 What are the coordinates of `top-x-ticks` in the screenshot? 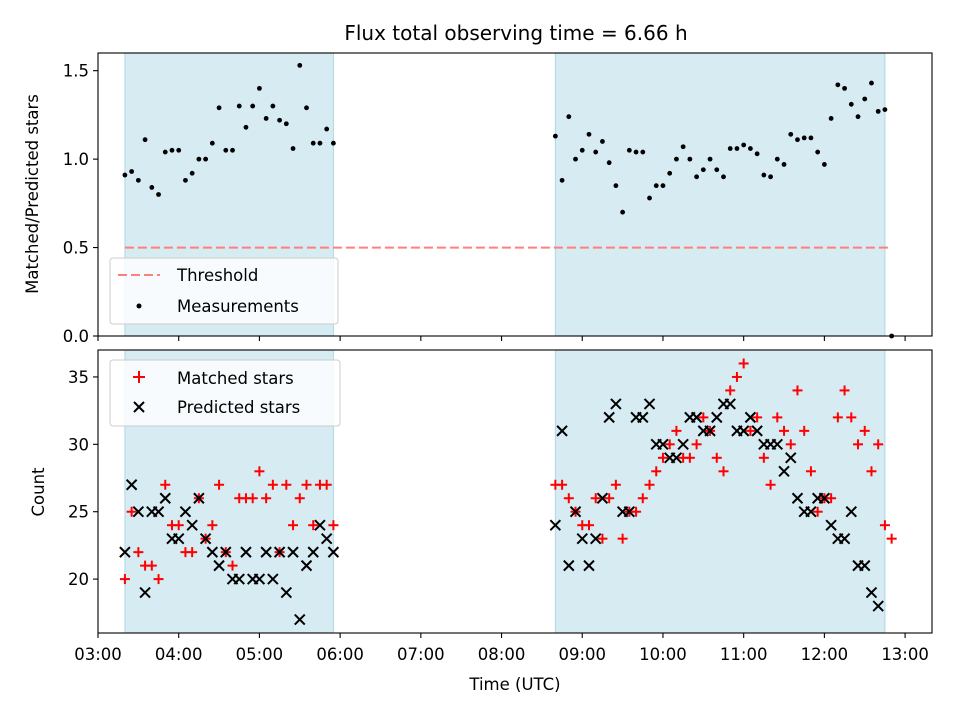 It's located at (501, 338).